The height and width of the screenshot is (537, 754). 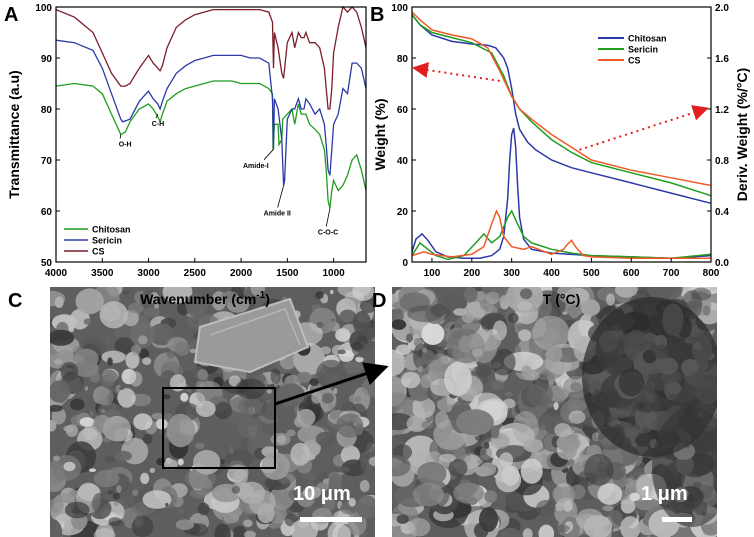 What do you see at coordinates (333, 273) in the screenshot?
I see `ftir-x-tick-label: 1000` at bounding box center [333, 273].